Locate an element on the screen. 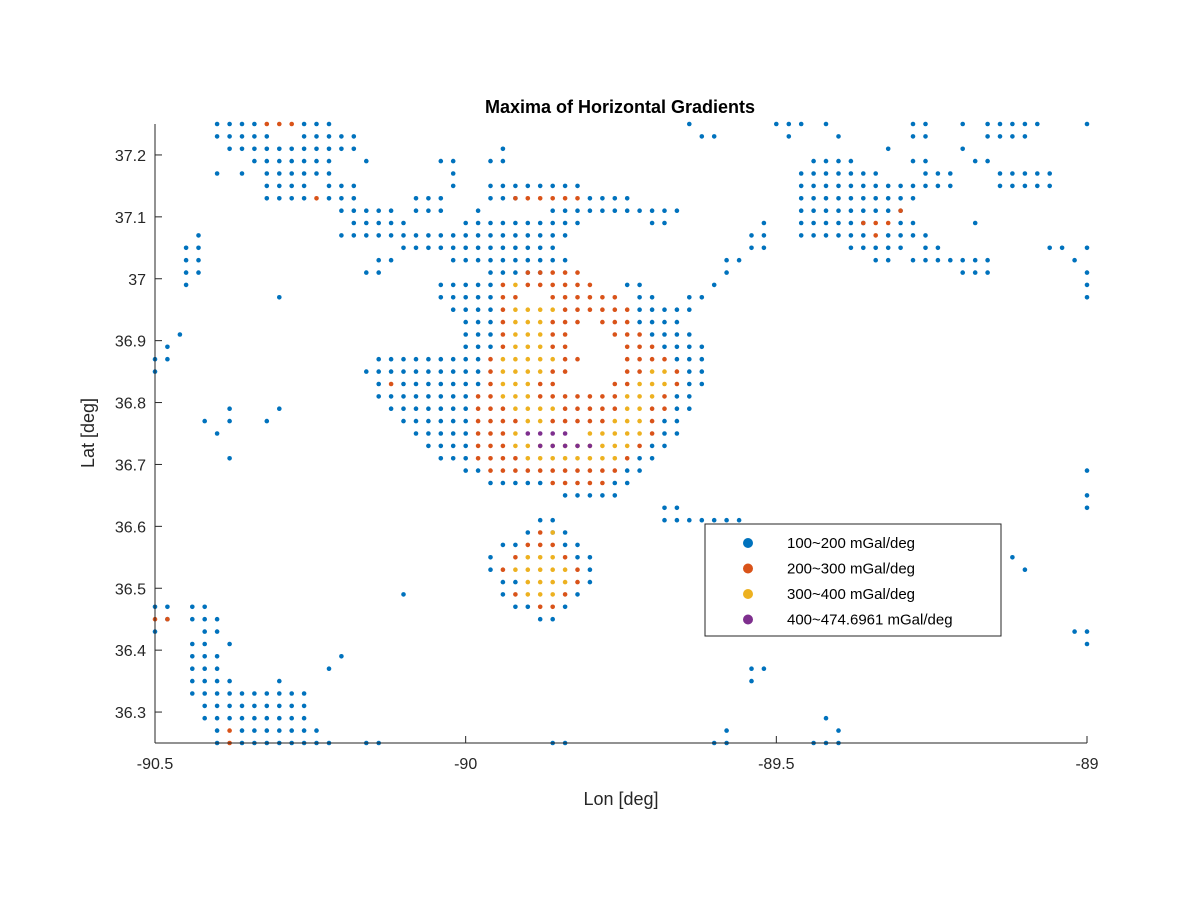 The width and height of the screenshot is (1200, 905). y-tick-label: 37 is located at coordinates (137, 280).